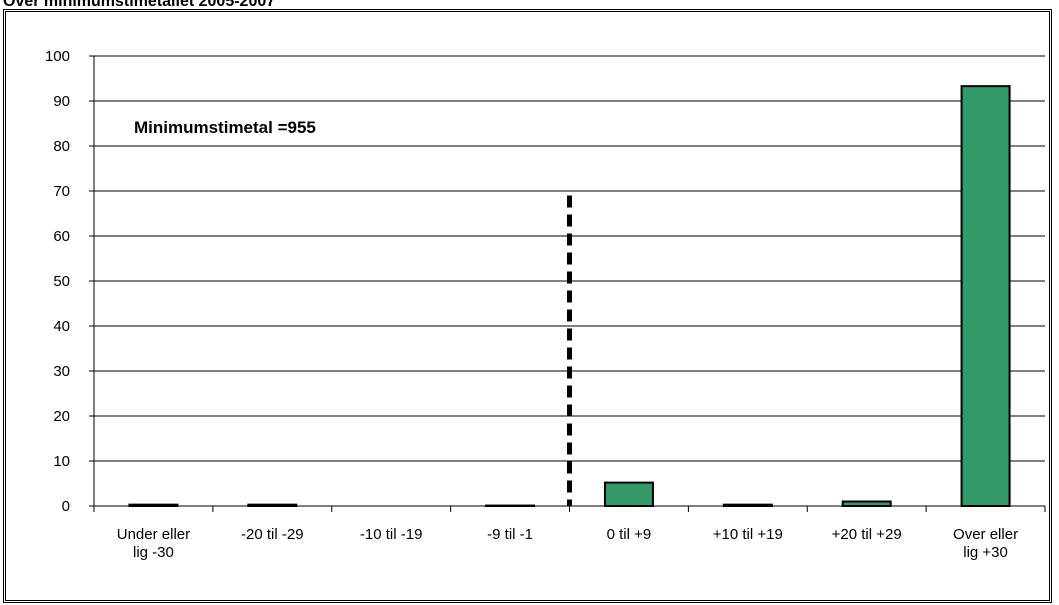 This screenshot has height=605, width=1059. What do you see at coordinates (225, 127) in the screenshot?
I see `minimum-hours-annotation: Minimumstimetal =955` at bounding box center [225, 127].